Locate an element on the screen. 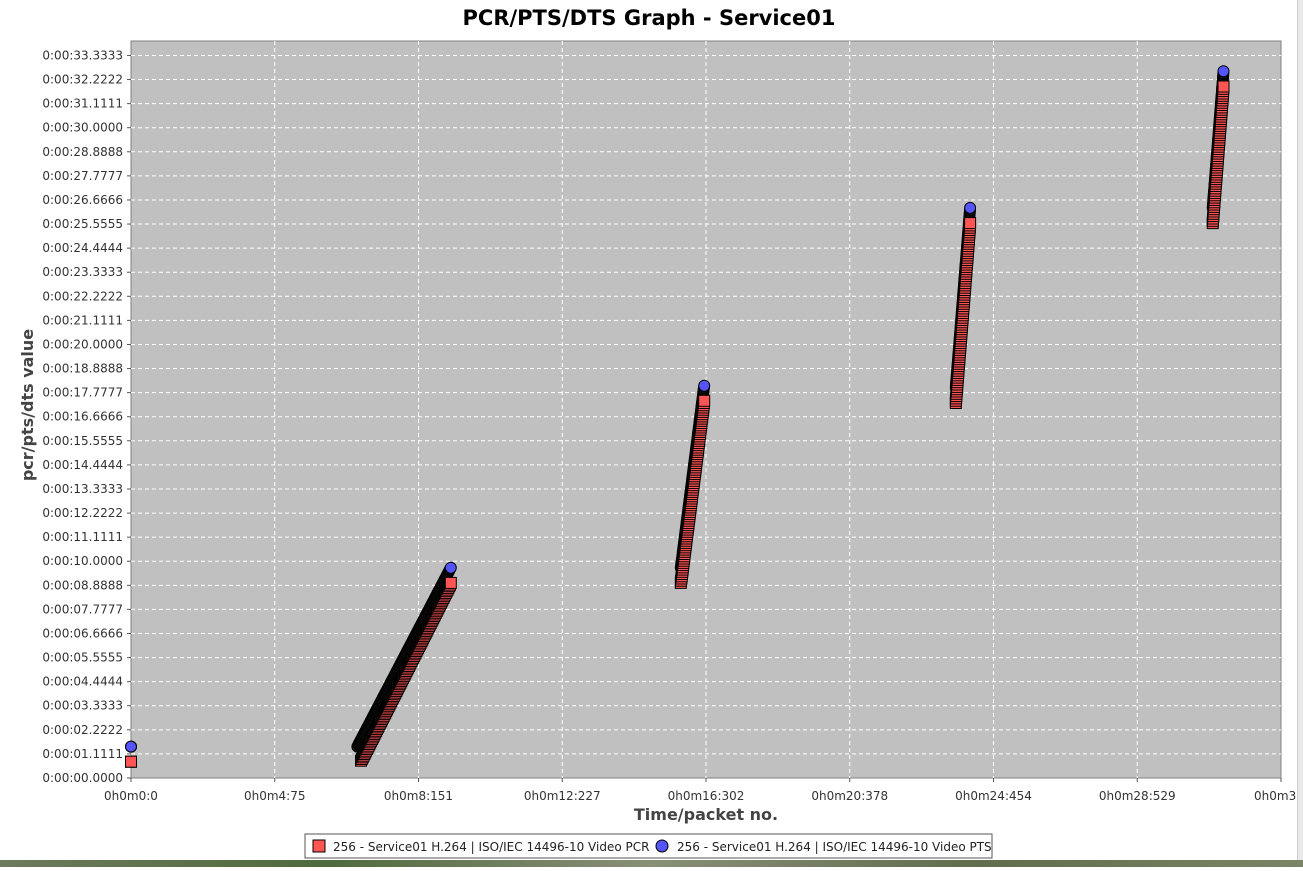 This screenshot has height=871, width=1303. x-tick-label: 0h0m28:529 is located at coordinates (1137, 796).